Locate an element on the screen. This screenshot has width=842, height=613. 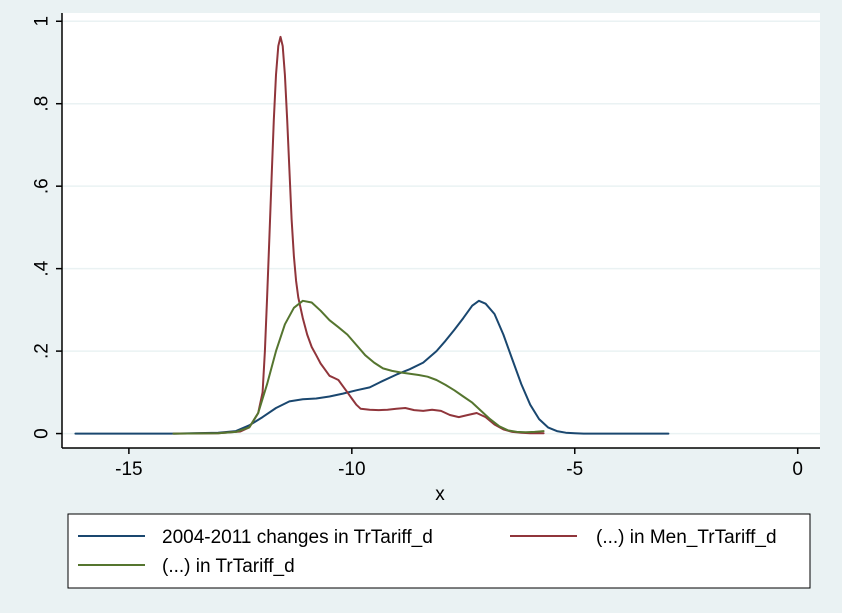
y-tick-label: 1 is located at coordinates (42, 21).